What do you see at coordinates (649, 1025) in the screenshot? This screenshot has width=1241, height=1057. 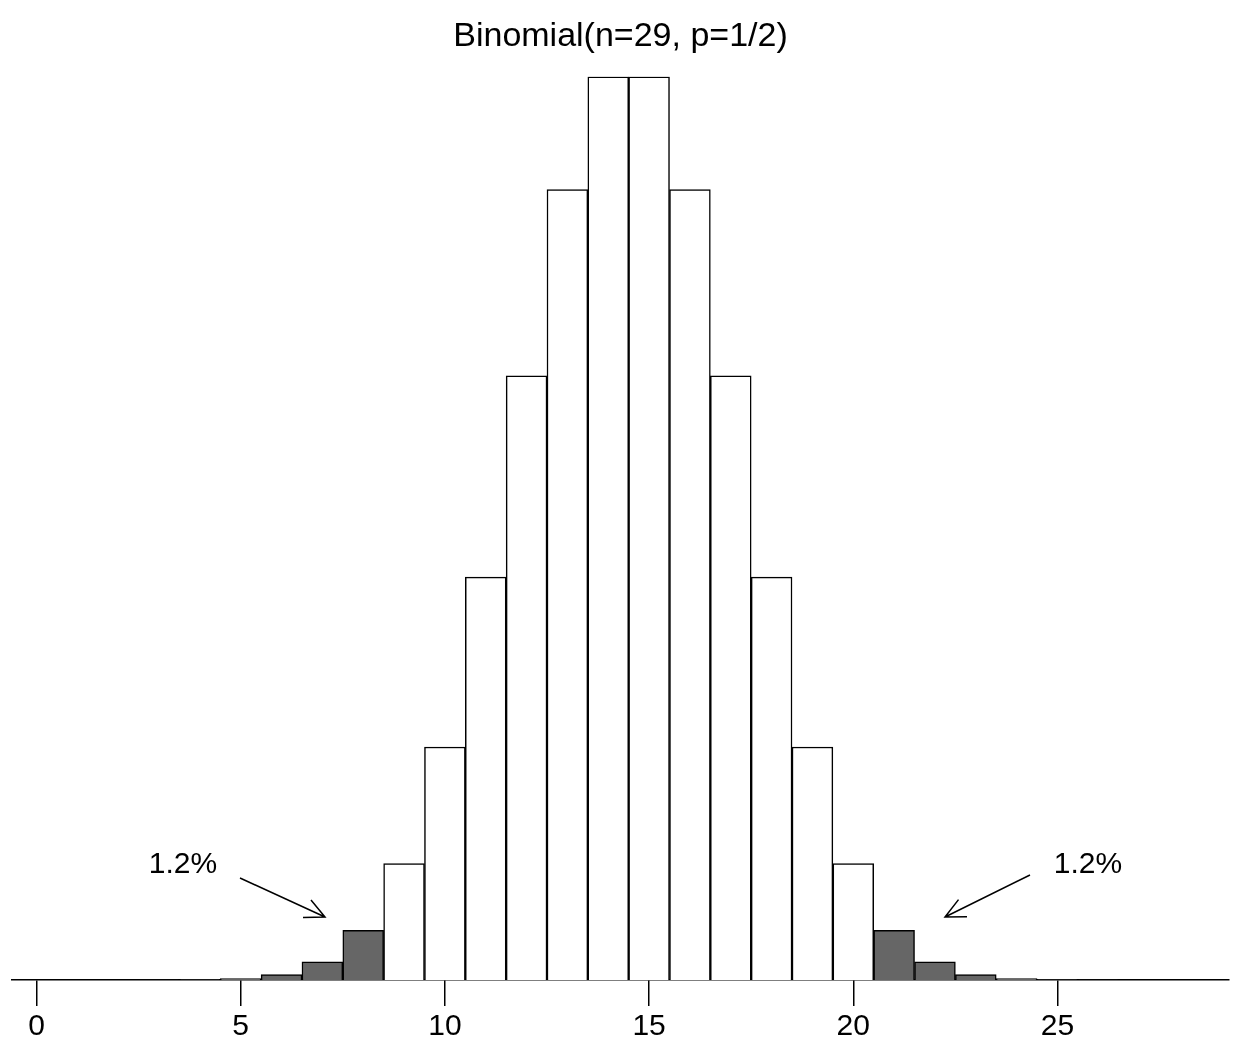 I see `x-tick-label: 15` at bounding box center [649, 1025].